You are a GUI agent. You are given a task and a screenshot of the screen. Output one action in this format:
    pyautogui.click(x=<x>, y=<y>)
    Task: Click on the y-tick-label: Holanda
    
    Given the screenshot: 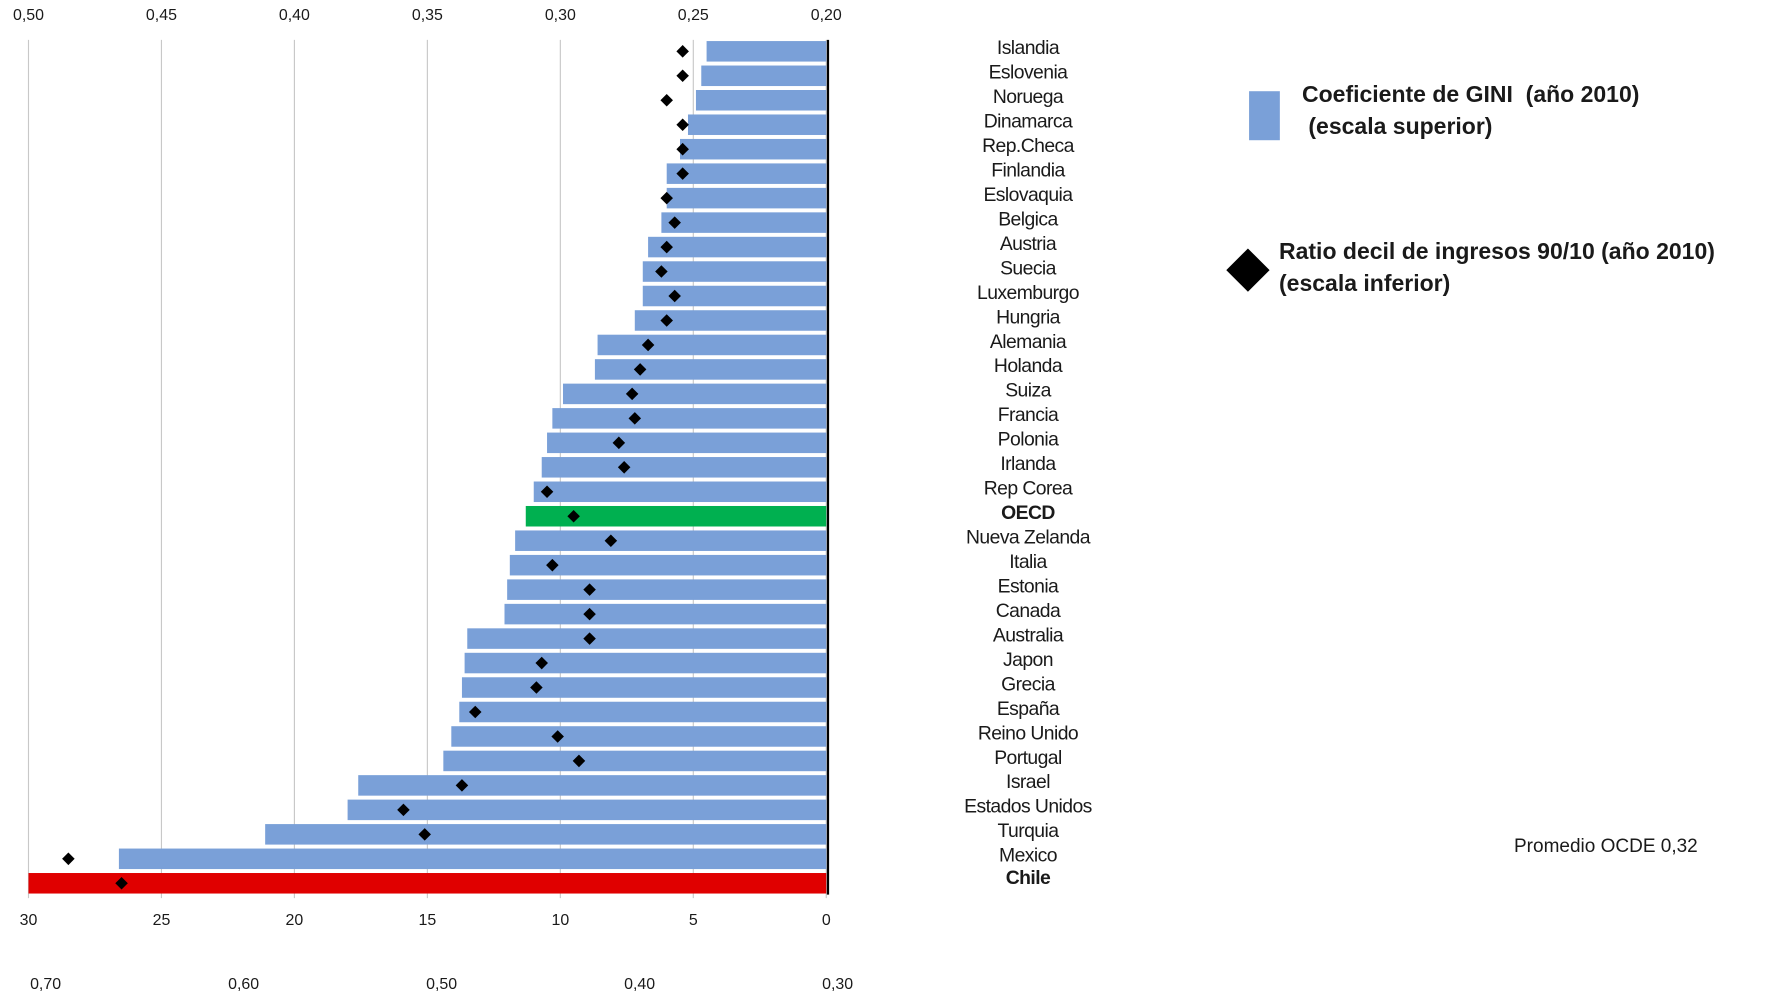 What is the action you would take?
    pyautogui.click(x=1028, y=366)
    